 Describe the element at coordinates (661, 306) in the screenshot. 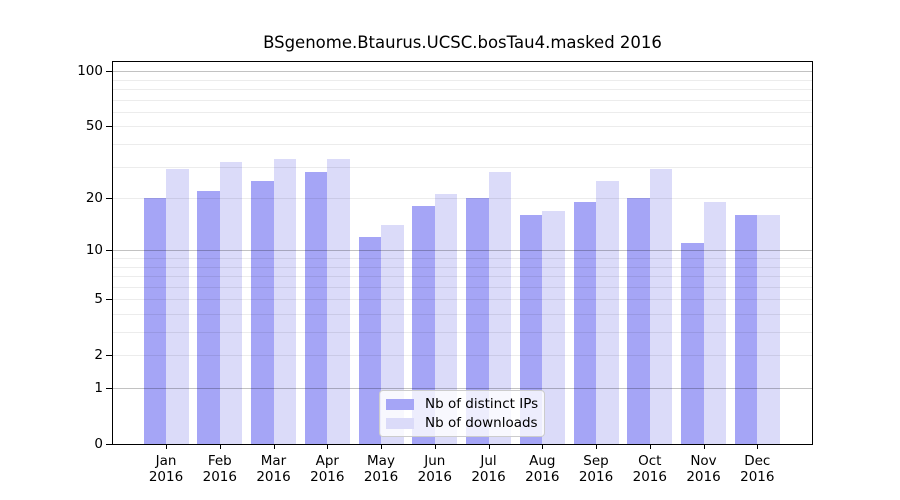

I see `bar-oct-downloads` at that location.